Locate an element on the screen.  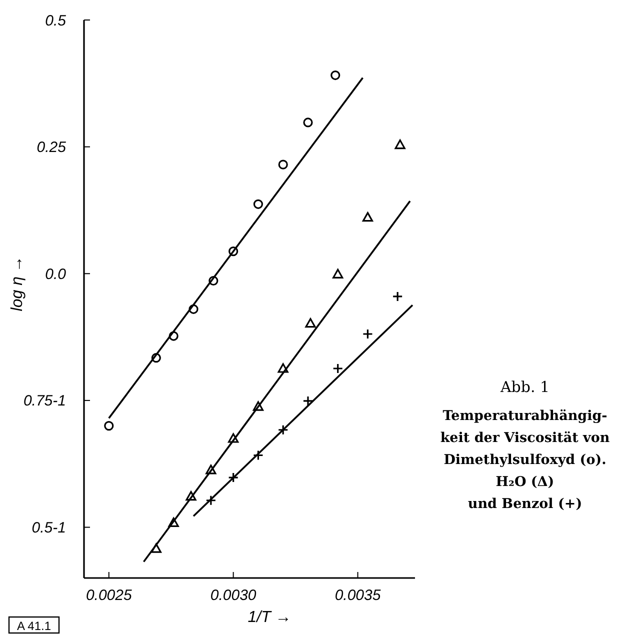
text: keit der Viscosität von is located at coordinates (525, 438).